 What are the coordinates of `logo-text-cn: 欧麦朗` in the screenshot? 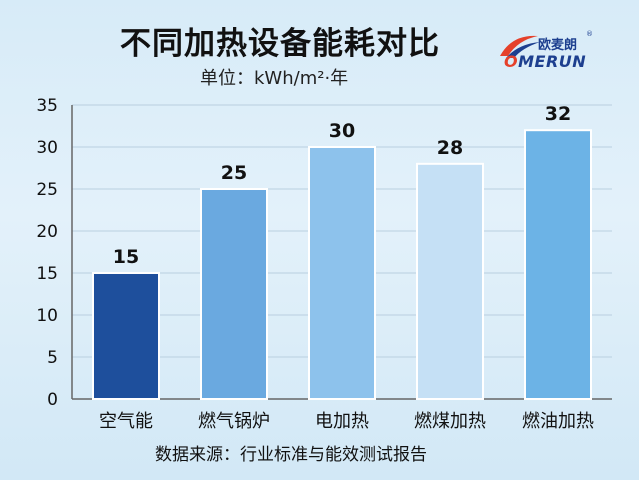 It's located at (558, 45).